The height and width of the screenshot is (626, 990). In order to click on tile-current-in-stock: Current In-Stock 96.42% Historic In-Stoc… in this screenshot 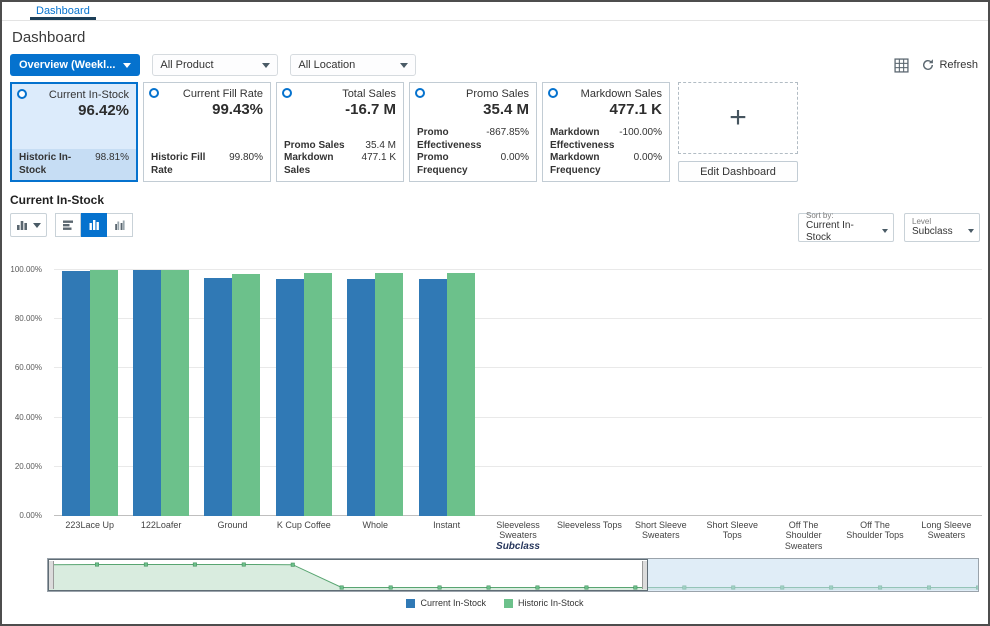, I will do `click(74, 132)`.